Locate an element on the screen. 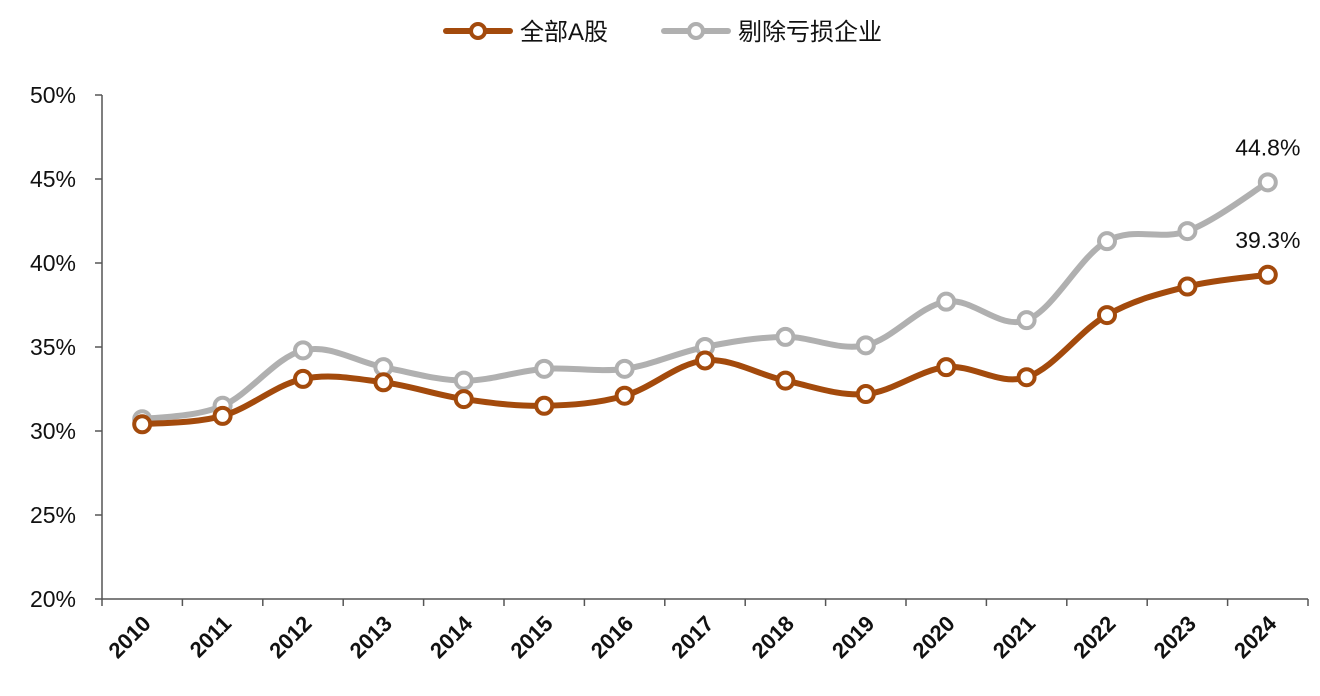  x-tick-label: 2016 is located at coordinates (612, 637).